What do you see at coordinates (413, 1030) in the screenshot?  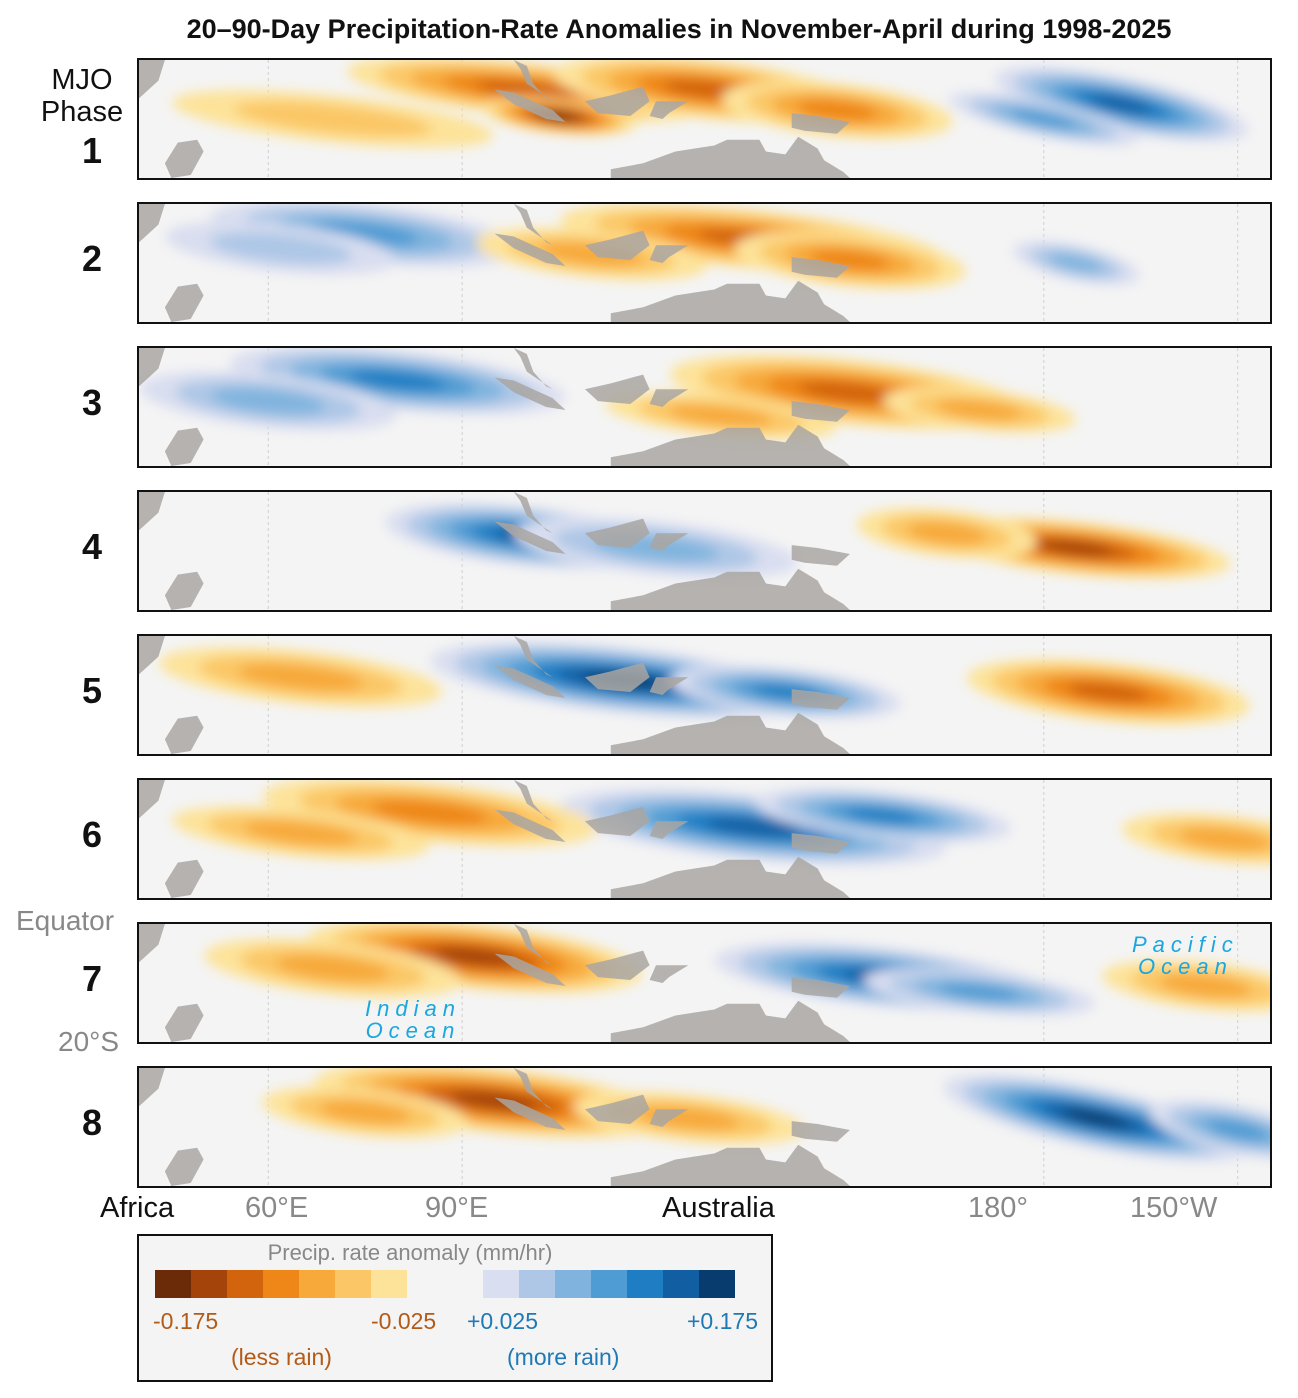 I see `indian-ocean-line2: Ocean` at bounding box center [413, 1030].